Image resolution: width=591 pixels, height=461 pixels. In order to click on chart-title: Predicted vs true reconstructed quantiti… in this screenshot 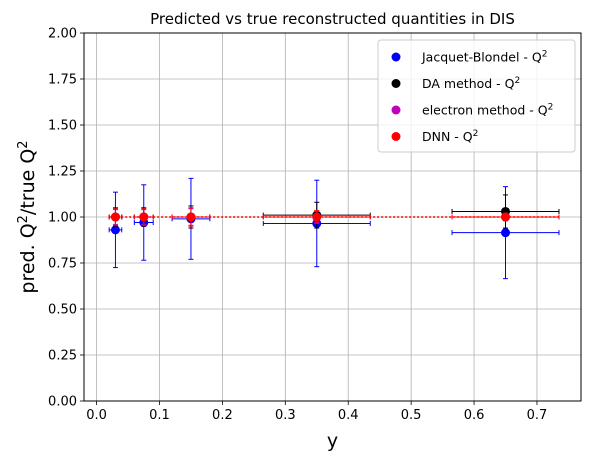, I will do `click(332, 19)`.